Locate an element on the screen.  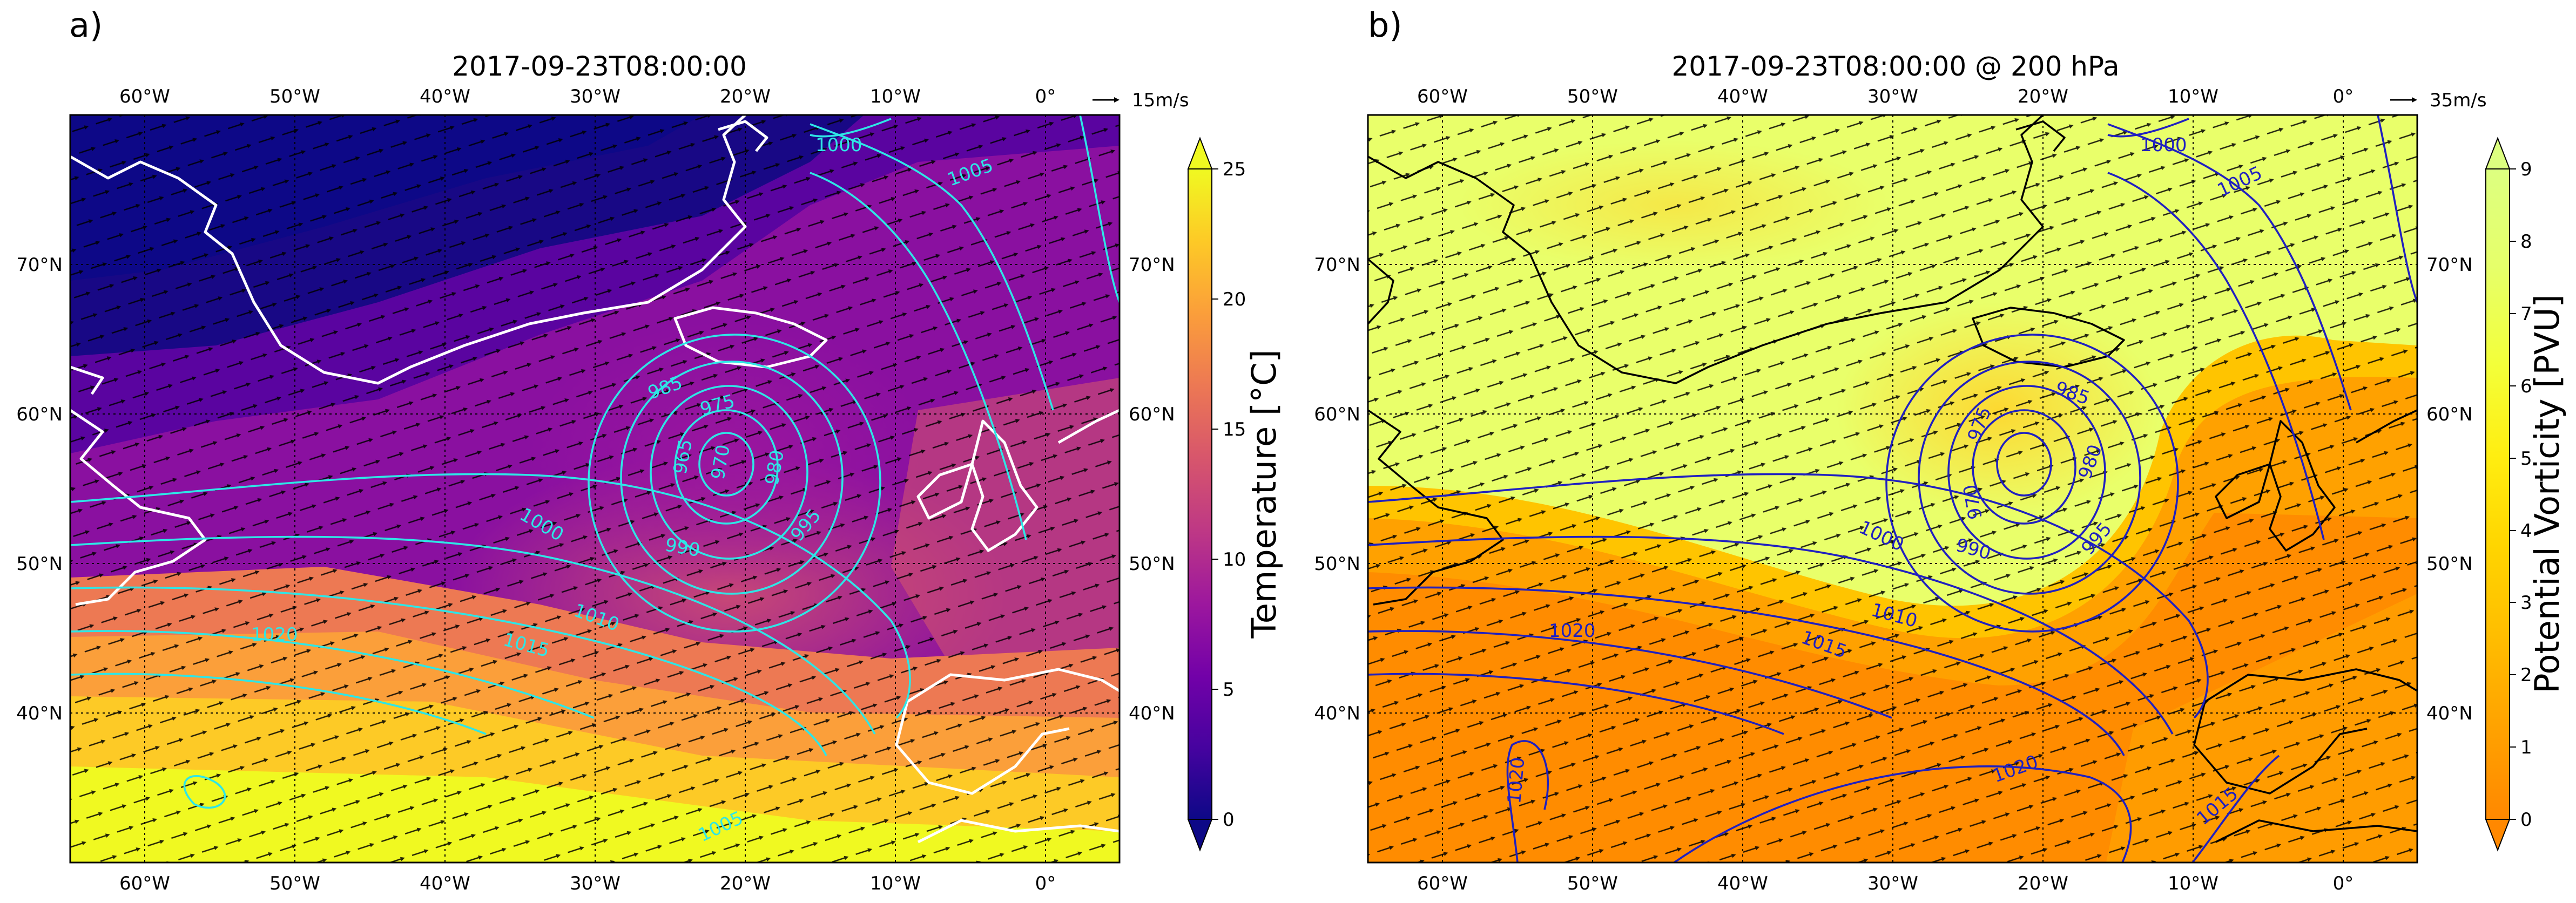
colorbar-tick: 7 is located at coordinates (2526, 314).